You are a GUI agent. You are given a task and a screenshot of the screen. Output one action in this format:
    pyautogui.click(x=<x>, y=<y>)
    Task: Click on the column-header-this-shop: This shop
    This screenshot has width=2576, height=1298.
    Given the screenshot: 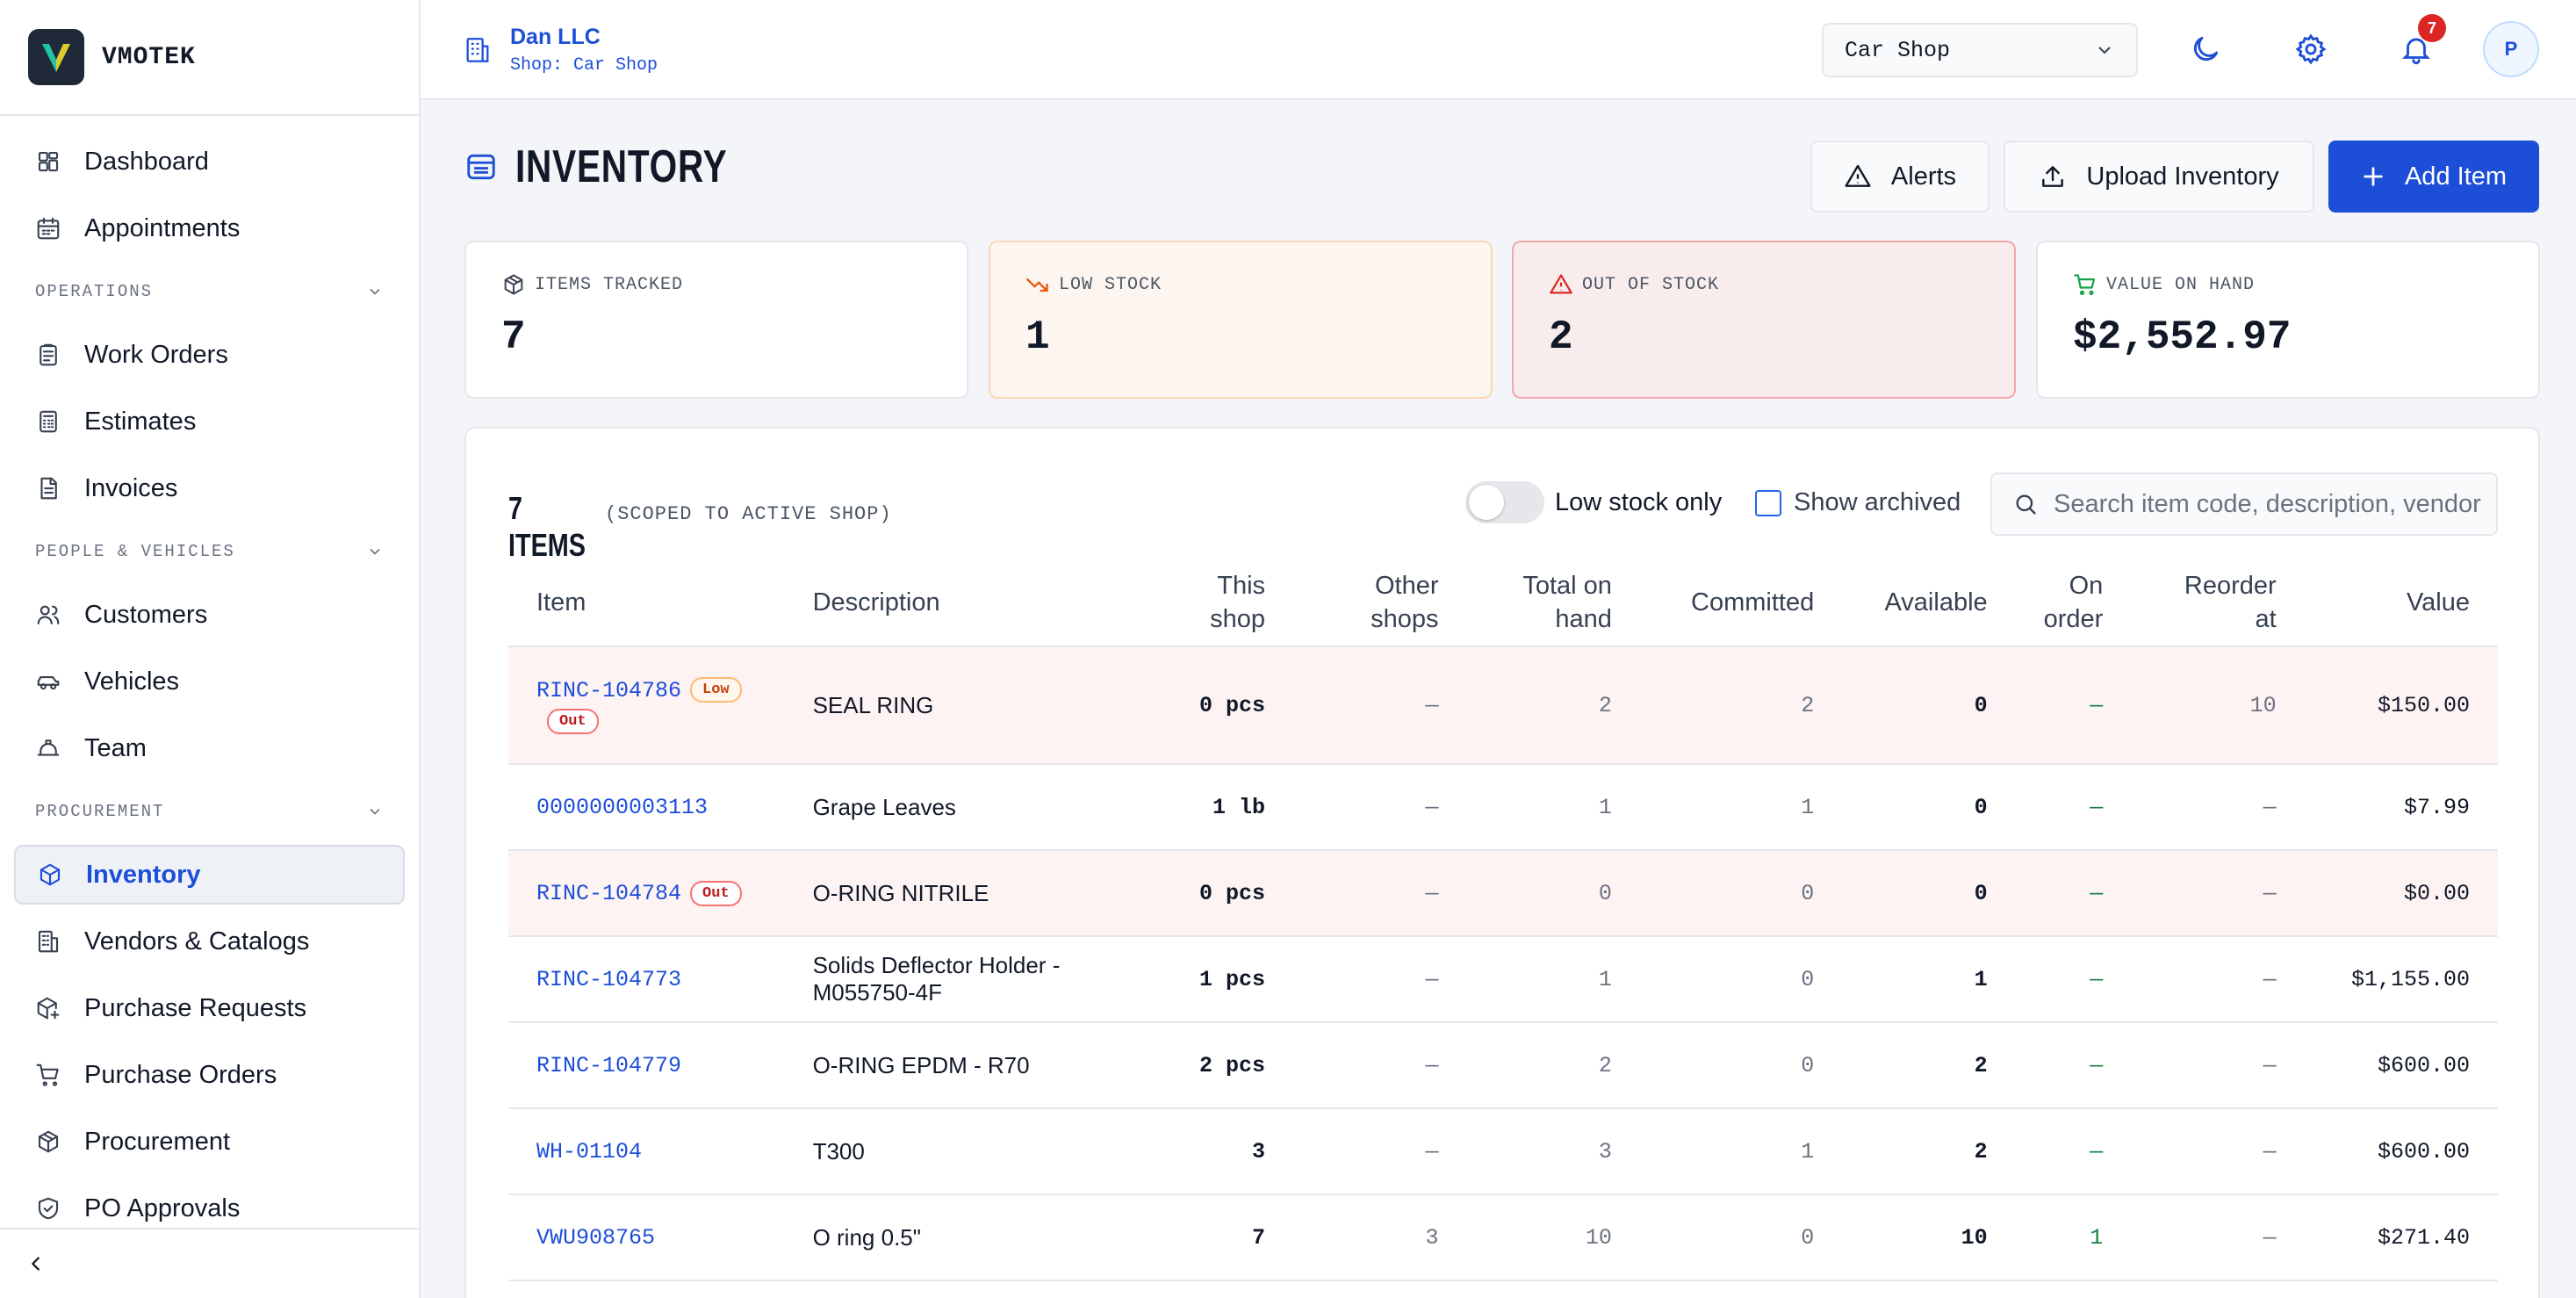 What is the action you would take?
    pyautogui.click(x=1183, y=603)
    